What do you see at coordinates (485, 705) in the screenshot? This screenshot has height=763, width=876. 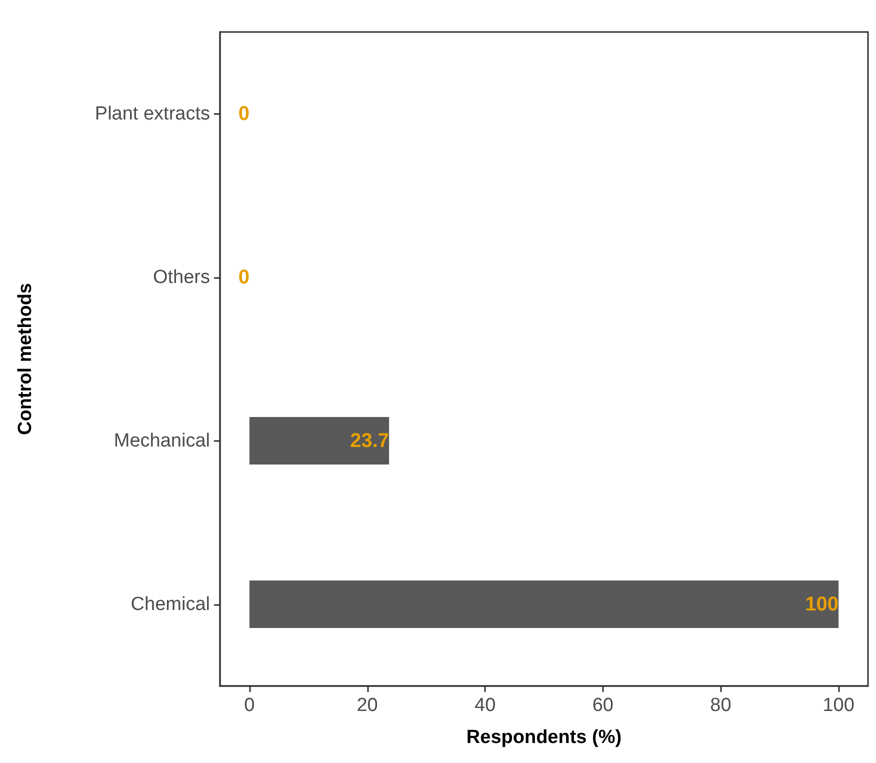 I see `x-tick-label: 40` at bounding box center [485, 705].